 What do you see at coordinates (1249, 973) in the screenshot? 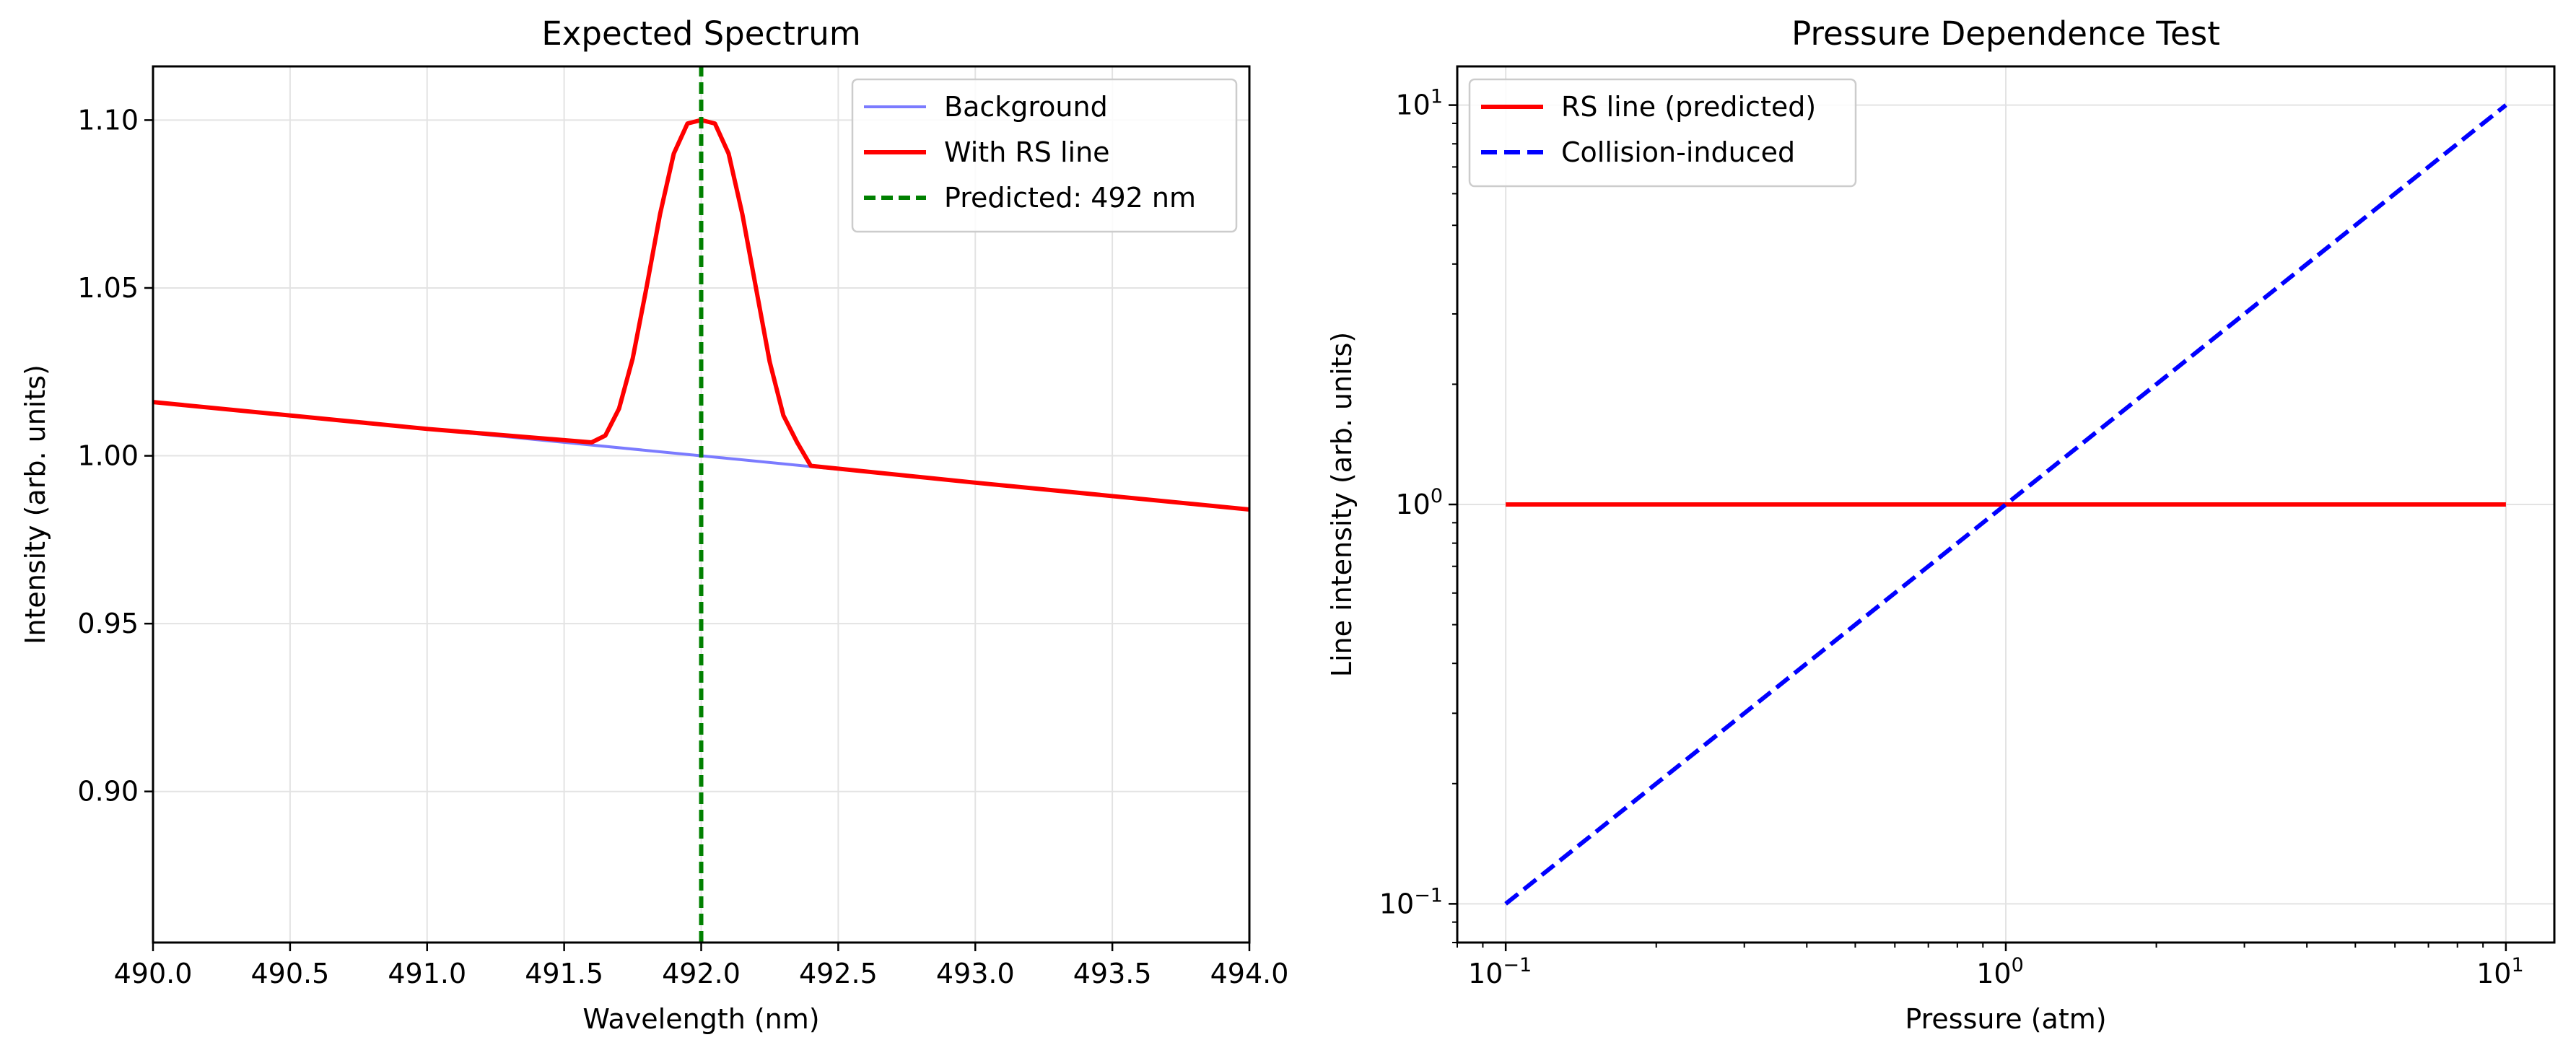
I see `x-tick-label: 494.0` at bounding box center [1249, 973].